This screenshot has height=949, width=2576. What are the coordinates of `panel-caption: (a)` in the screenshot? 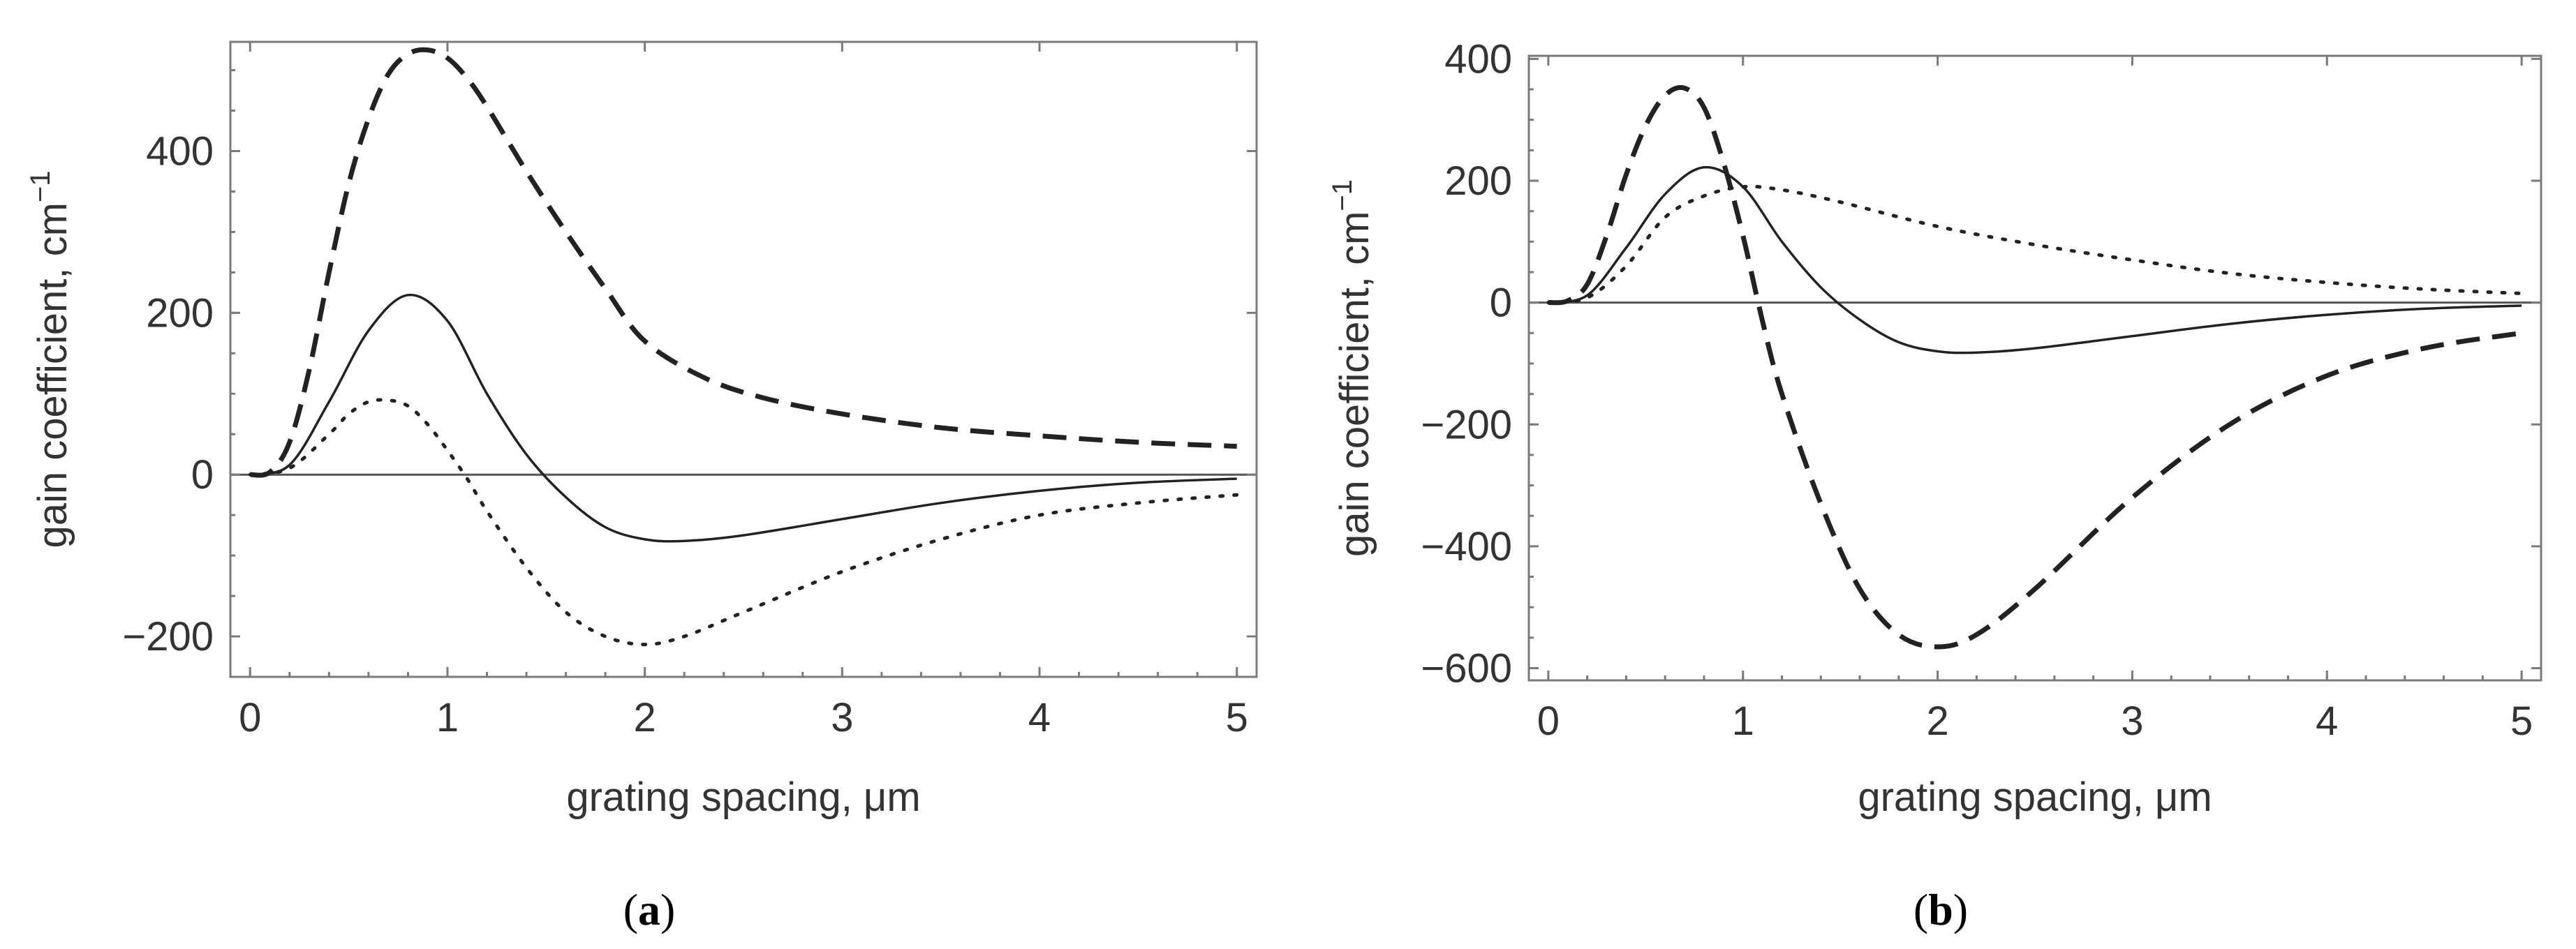 It's located at (649, 909).